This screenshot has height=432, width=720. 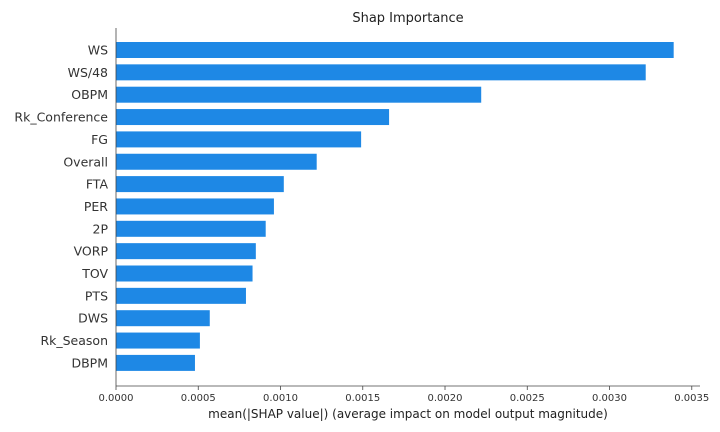 I want to click on bar-fg, so click(x=239, y=139).